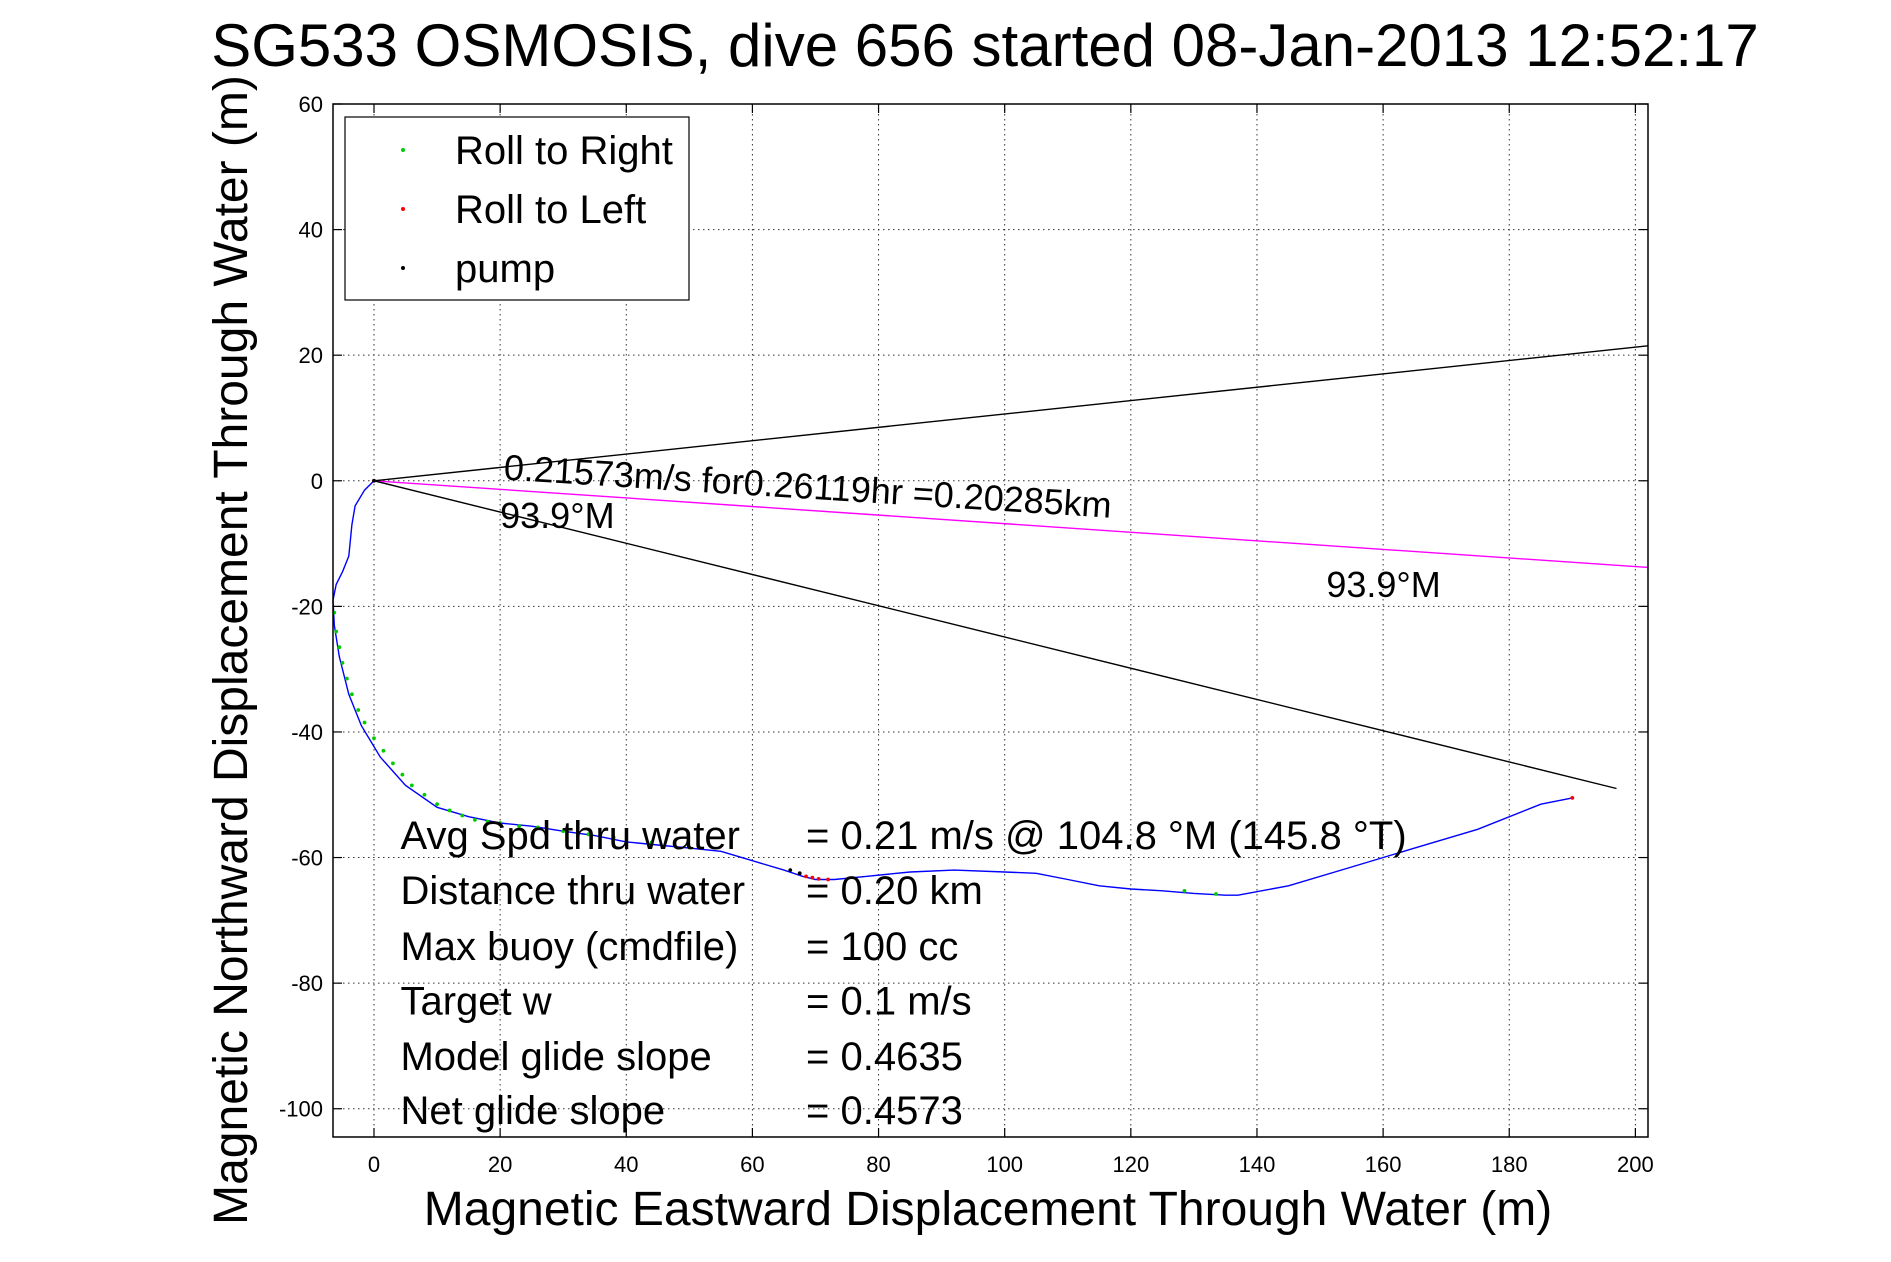  Describe the element at coordinates (307, 858) in the screenshot. I see `y-tick-label: -60` at that location.